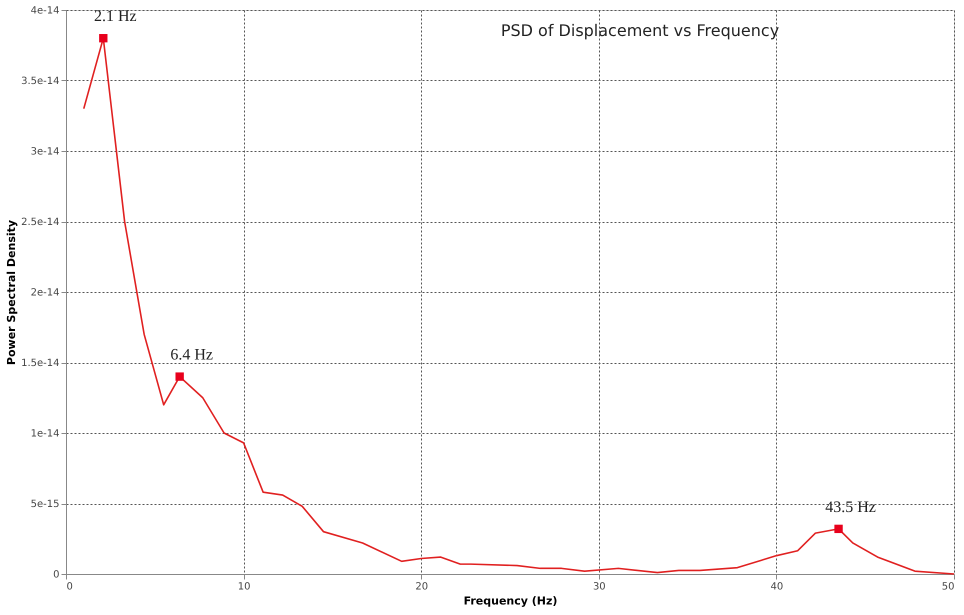  Describe the element at coordinates (640, 30) in the screenshot. I see `text: PSD of Displacement vs Frequency` at that location.